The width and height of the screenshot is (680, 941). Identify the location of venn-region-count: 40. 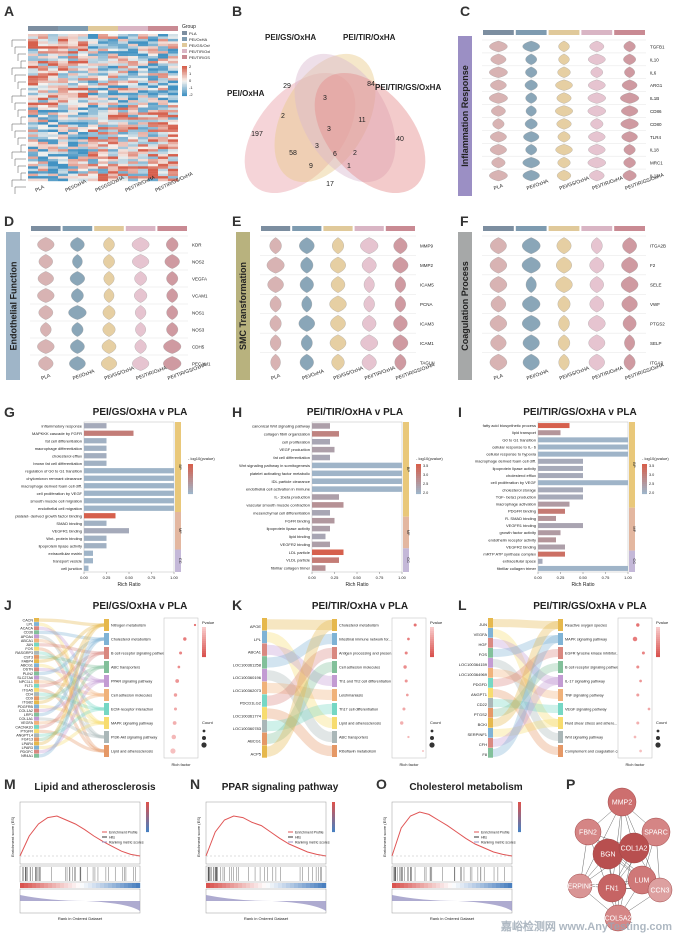
(400, 139).